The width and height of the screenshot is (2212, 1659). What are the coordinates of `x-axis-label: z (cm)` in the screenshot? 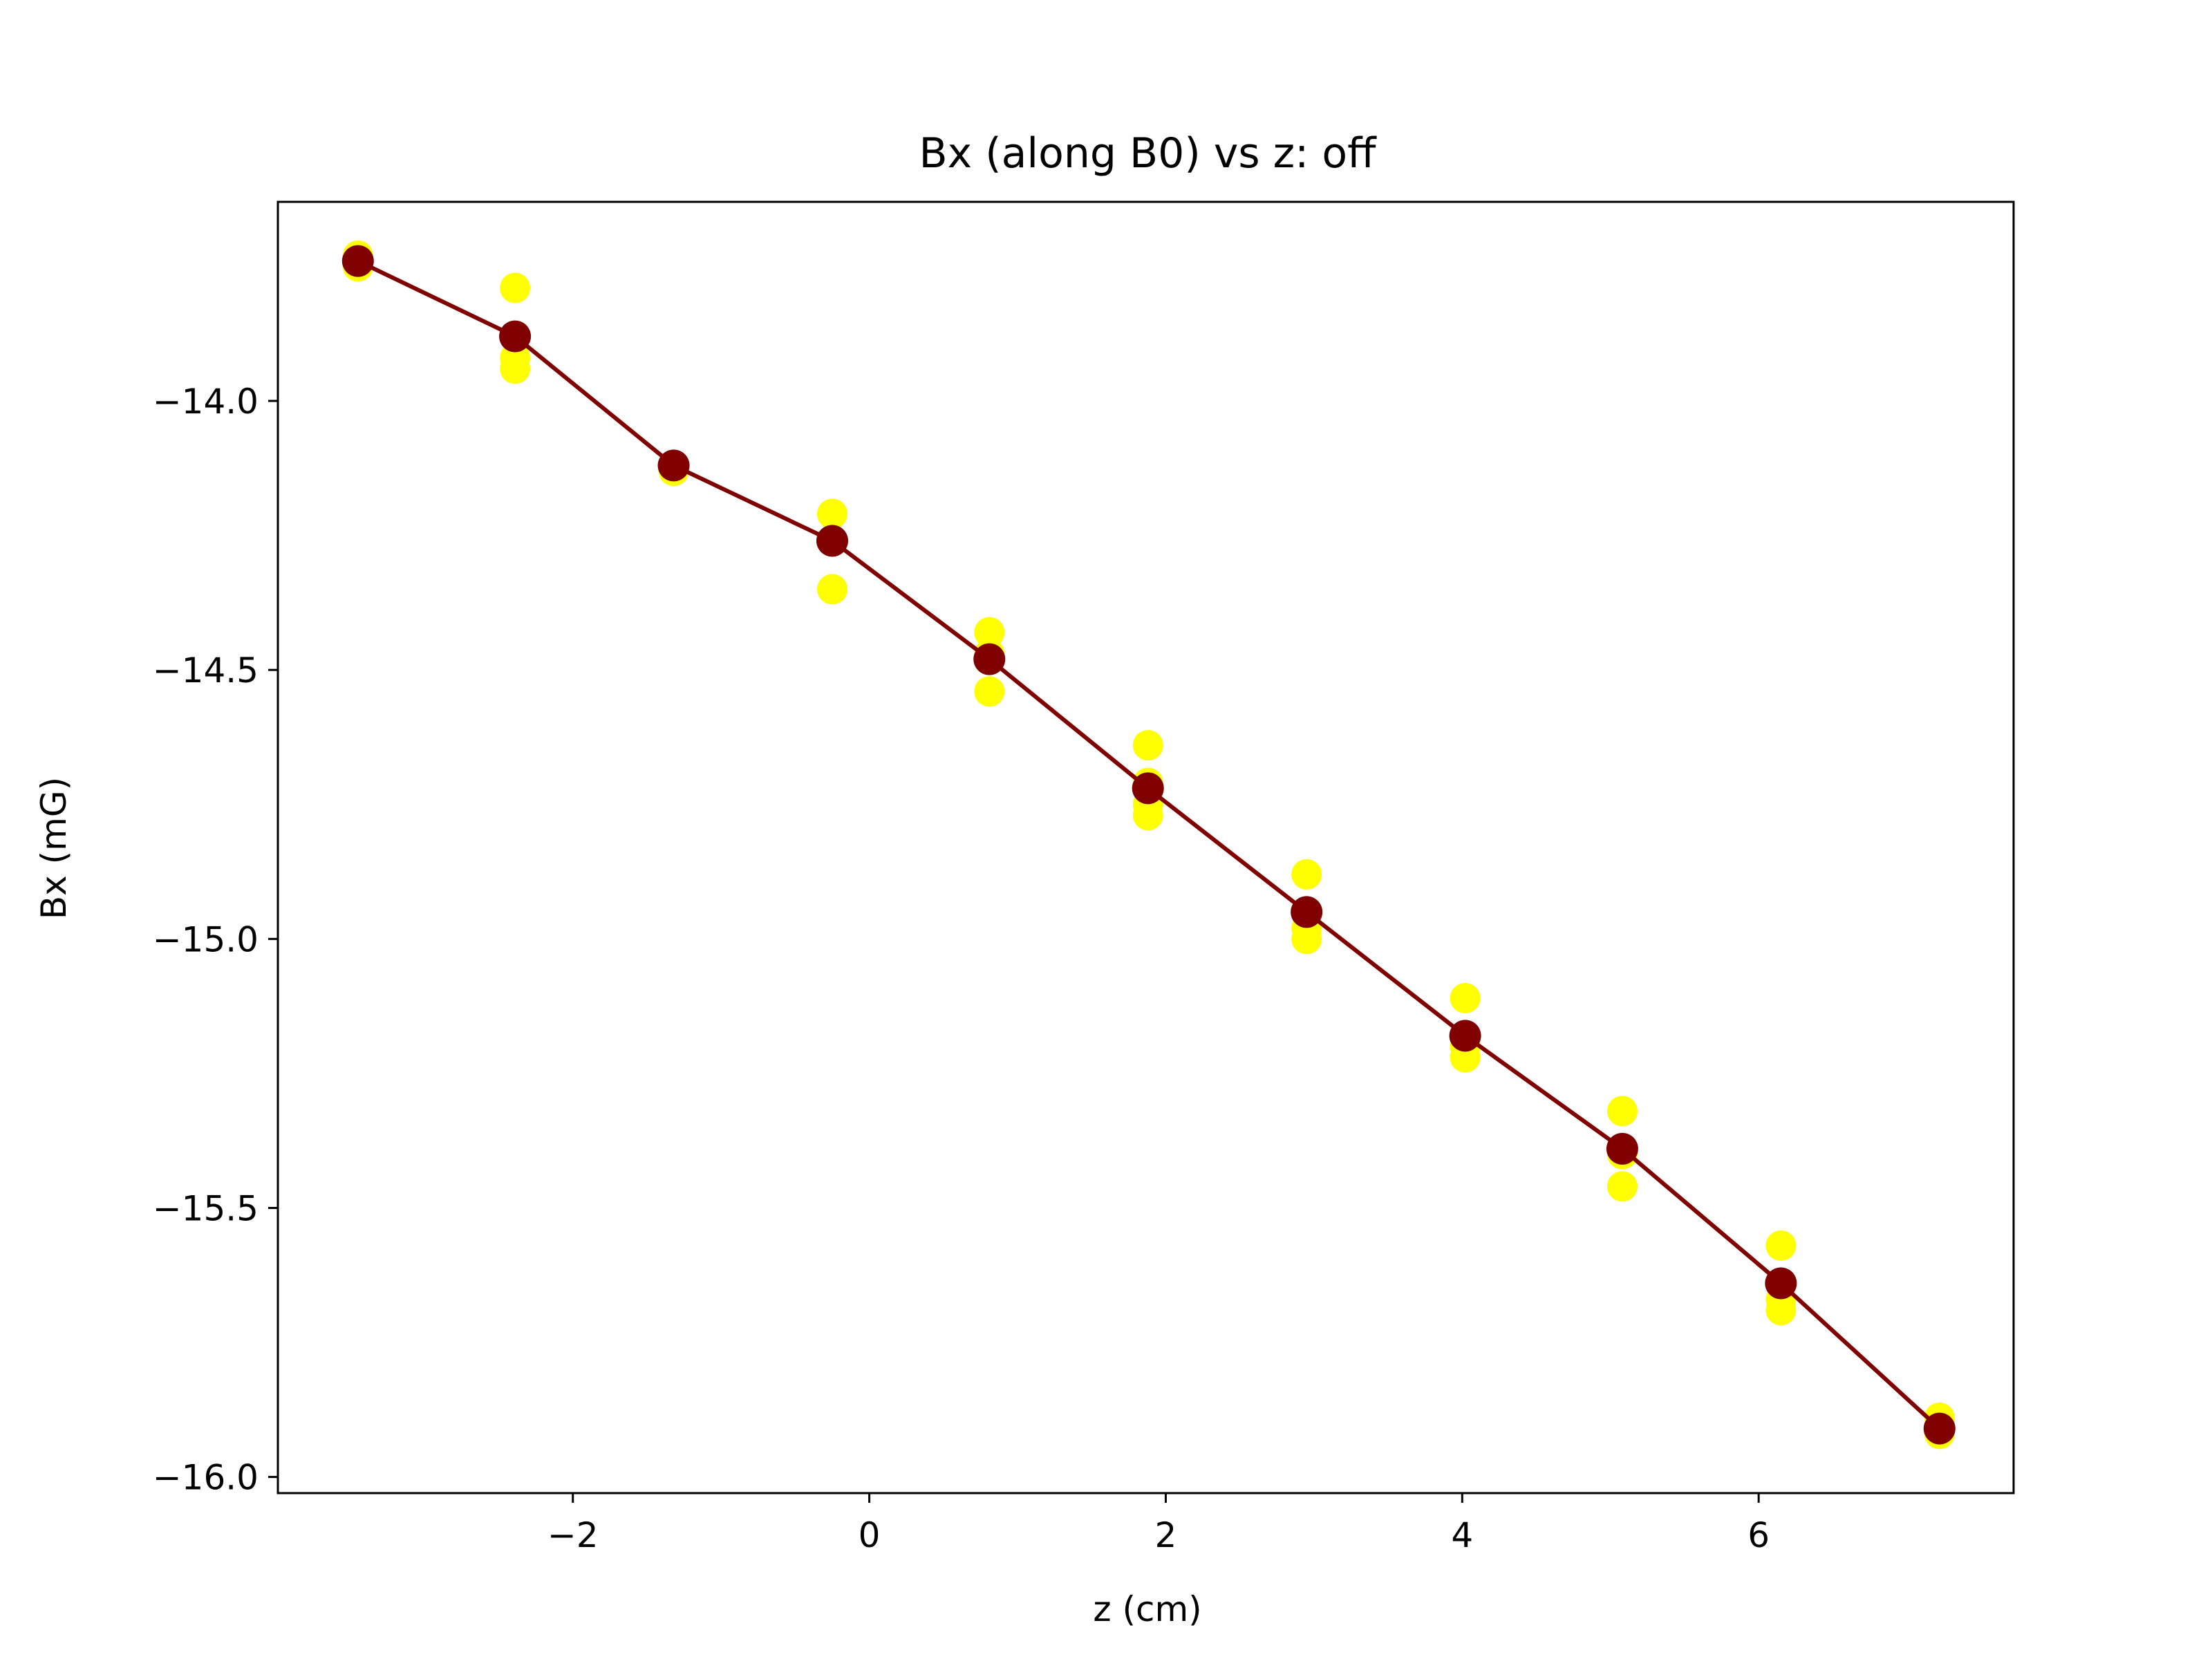 It's located at (1147, 1609).